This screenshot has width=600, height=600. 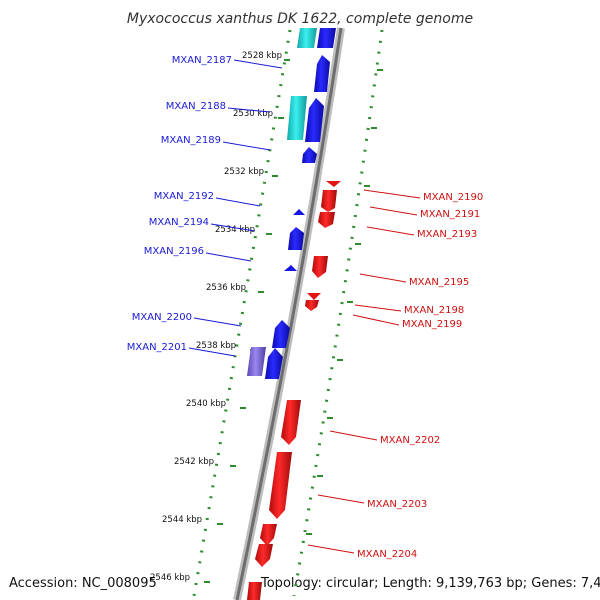 I want to click on kbp-label: 2536 kbp, so click(x=226, y=288).